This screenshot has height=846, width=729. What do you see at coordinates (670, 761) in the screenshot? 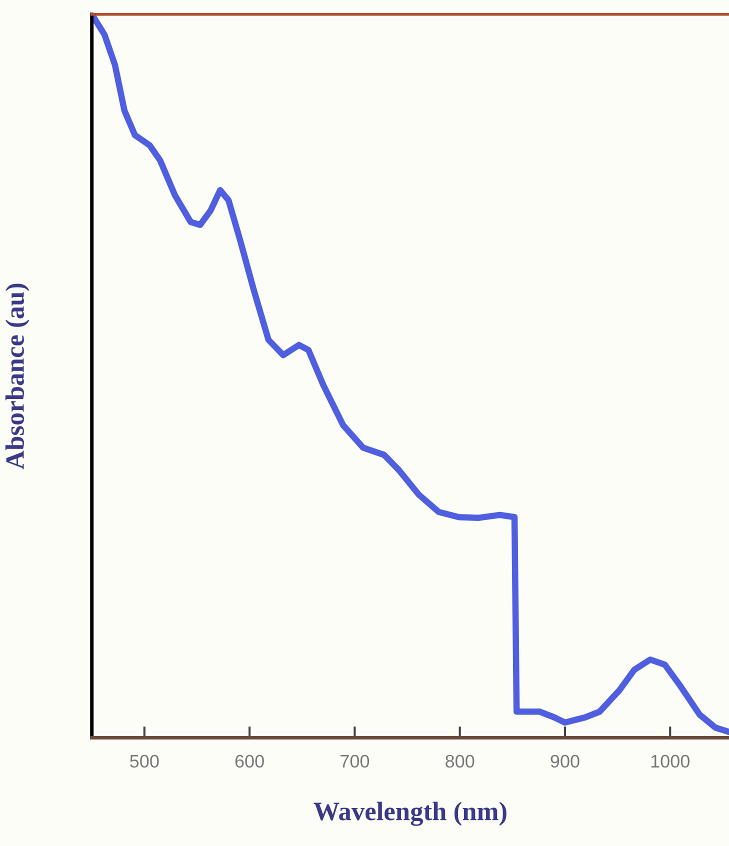
I see `x-tick-label: 1000` at bounding box center [670, 761].